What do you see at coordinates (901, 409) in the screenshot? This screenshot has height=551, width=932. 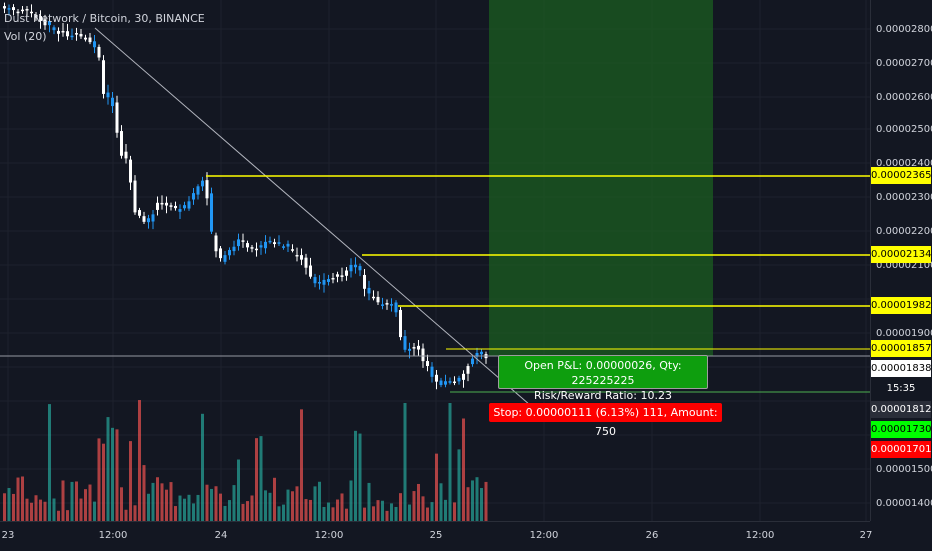 I see `price-label-last: 0.00001812` at bounding box center [901, 409].